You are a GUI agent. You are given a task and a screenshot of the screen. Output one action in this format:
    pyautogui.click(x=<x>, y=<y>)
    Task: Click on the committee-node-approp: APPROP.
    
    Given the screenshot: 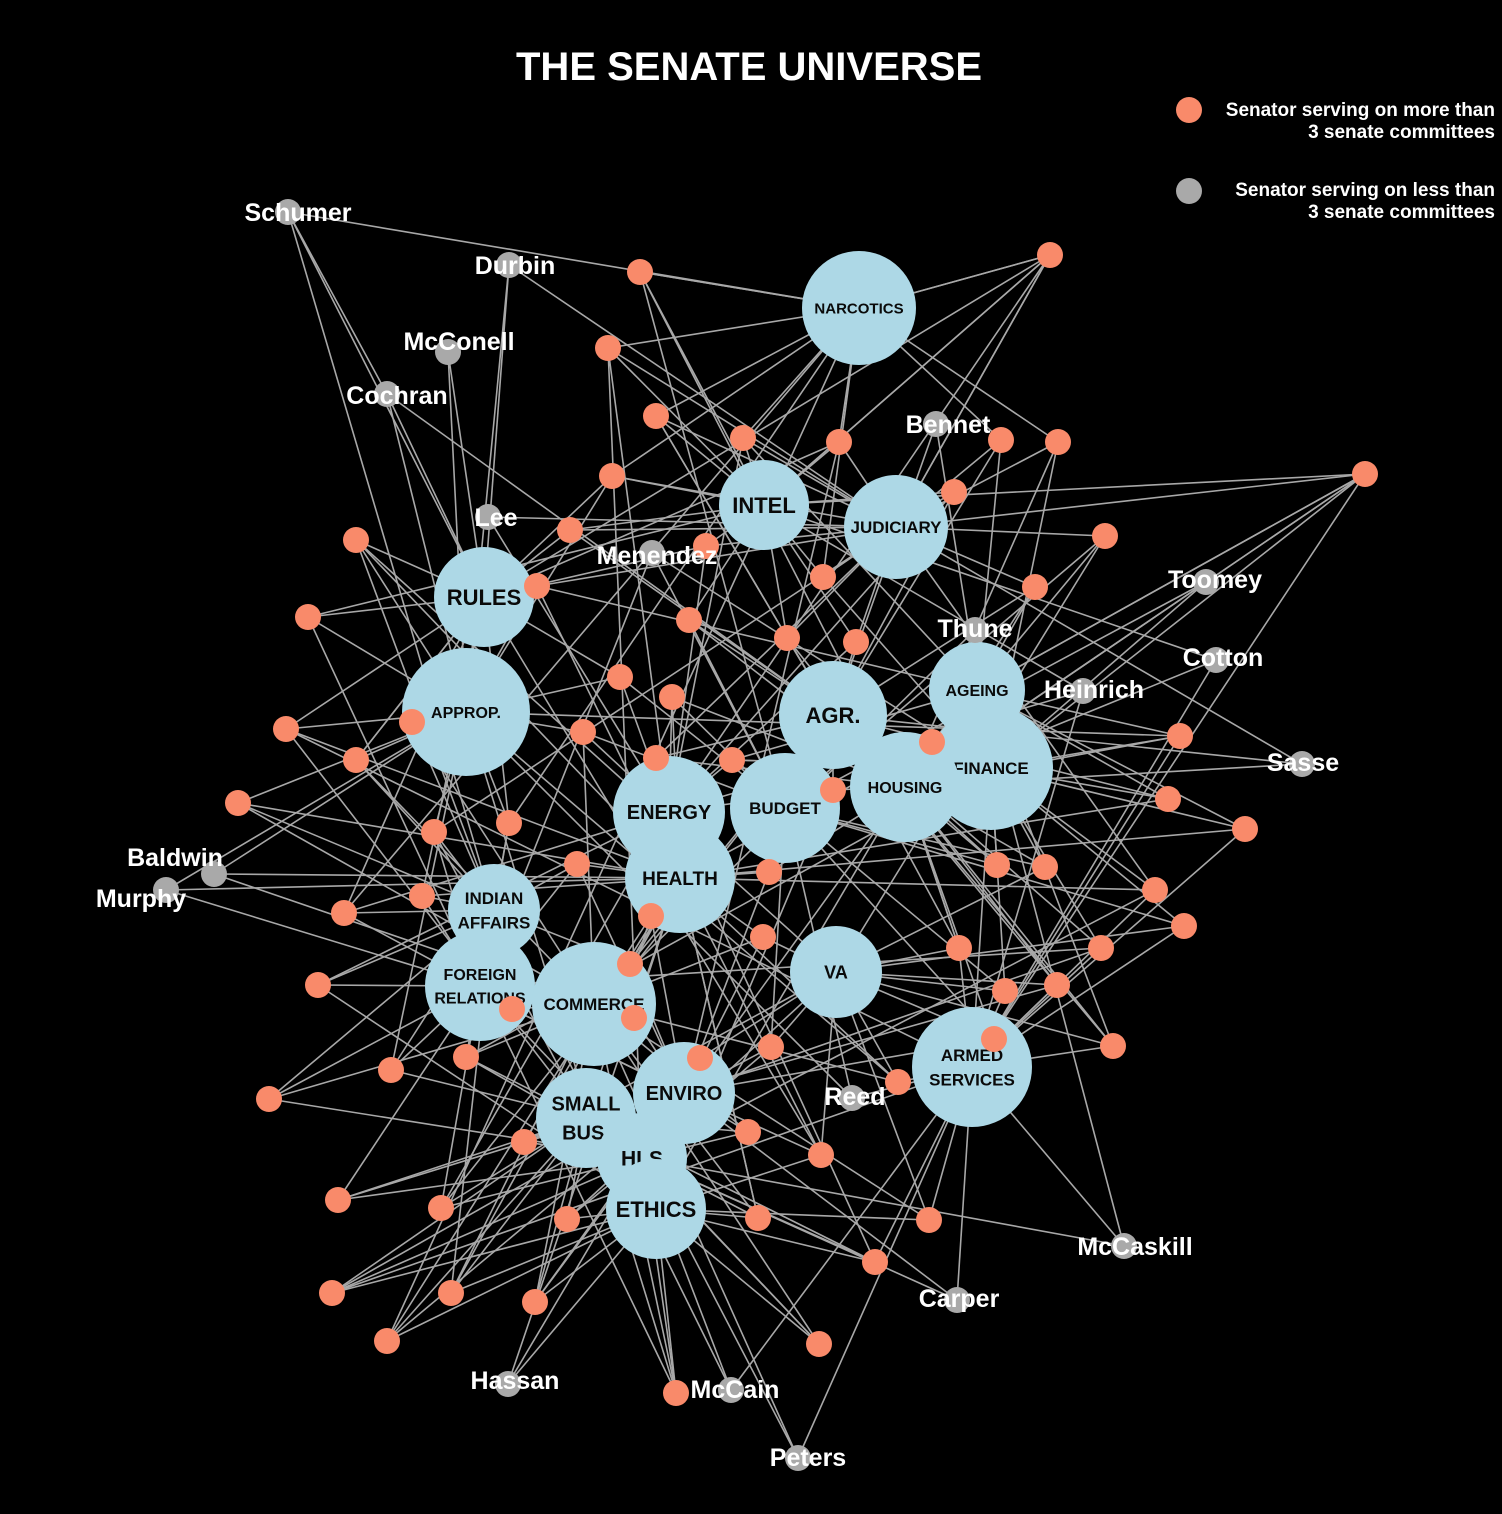 What is the action you would take?
    pyautogui.click(x=466, y=712)
    